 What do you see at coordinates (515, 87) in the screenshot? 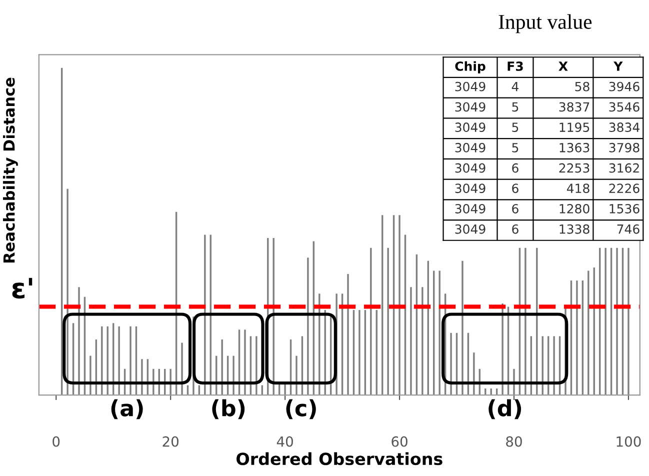
I see `text: 4` at bounding box center [515, 87].